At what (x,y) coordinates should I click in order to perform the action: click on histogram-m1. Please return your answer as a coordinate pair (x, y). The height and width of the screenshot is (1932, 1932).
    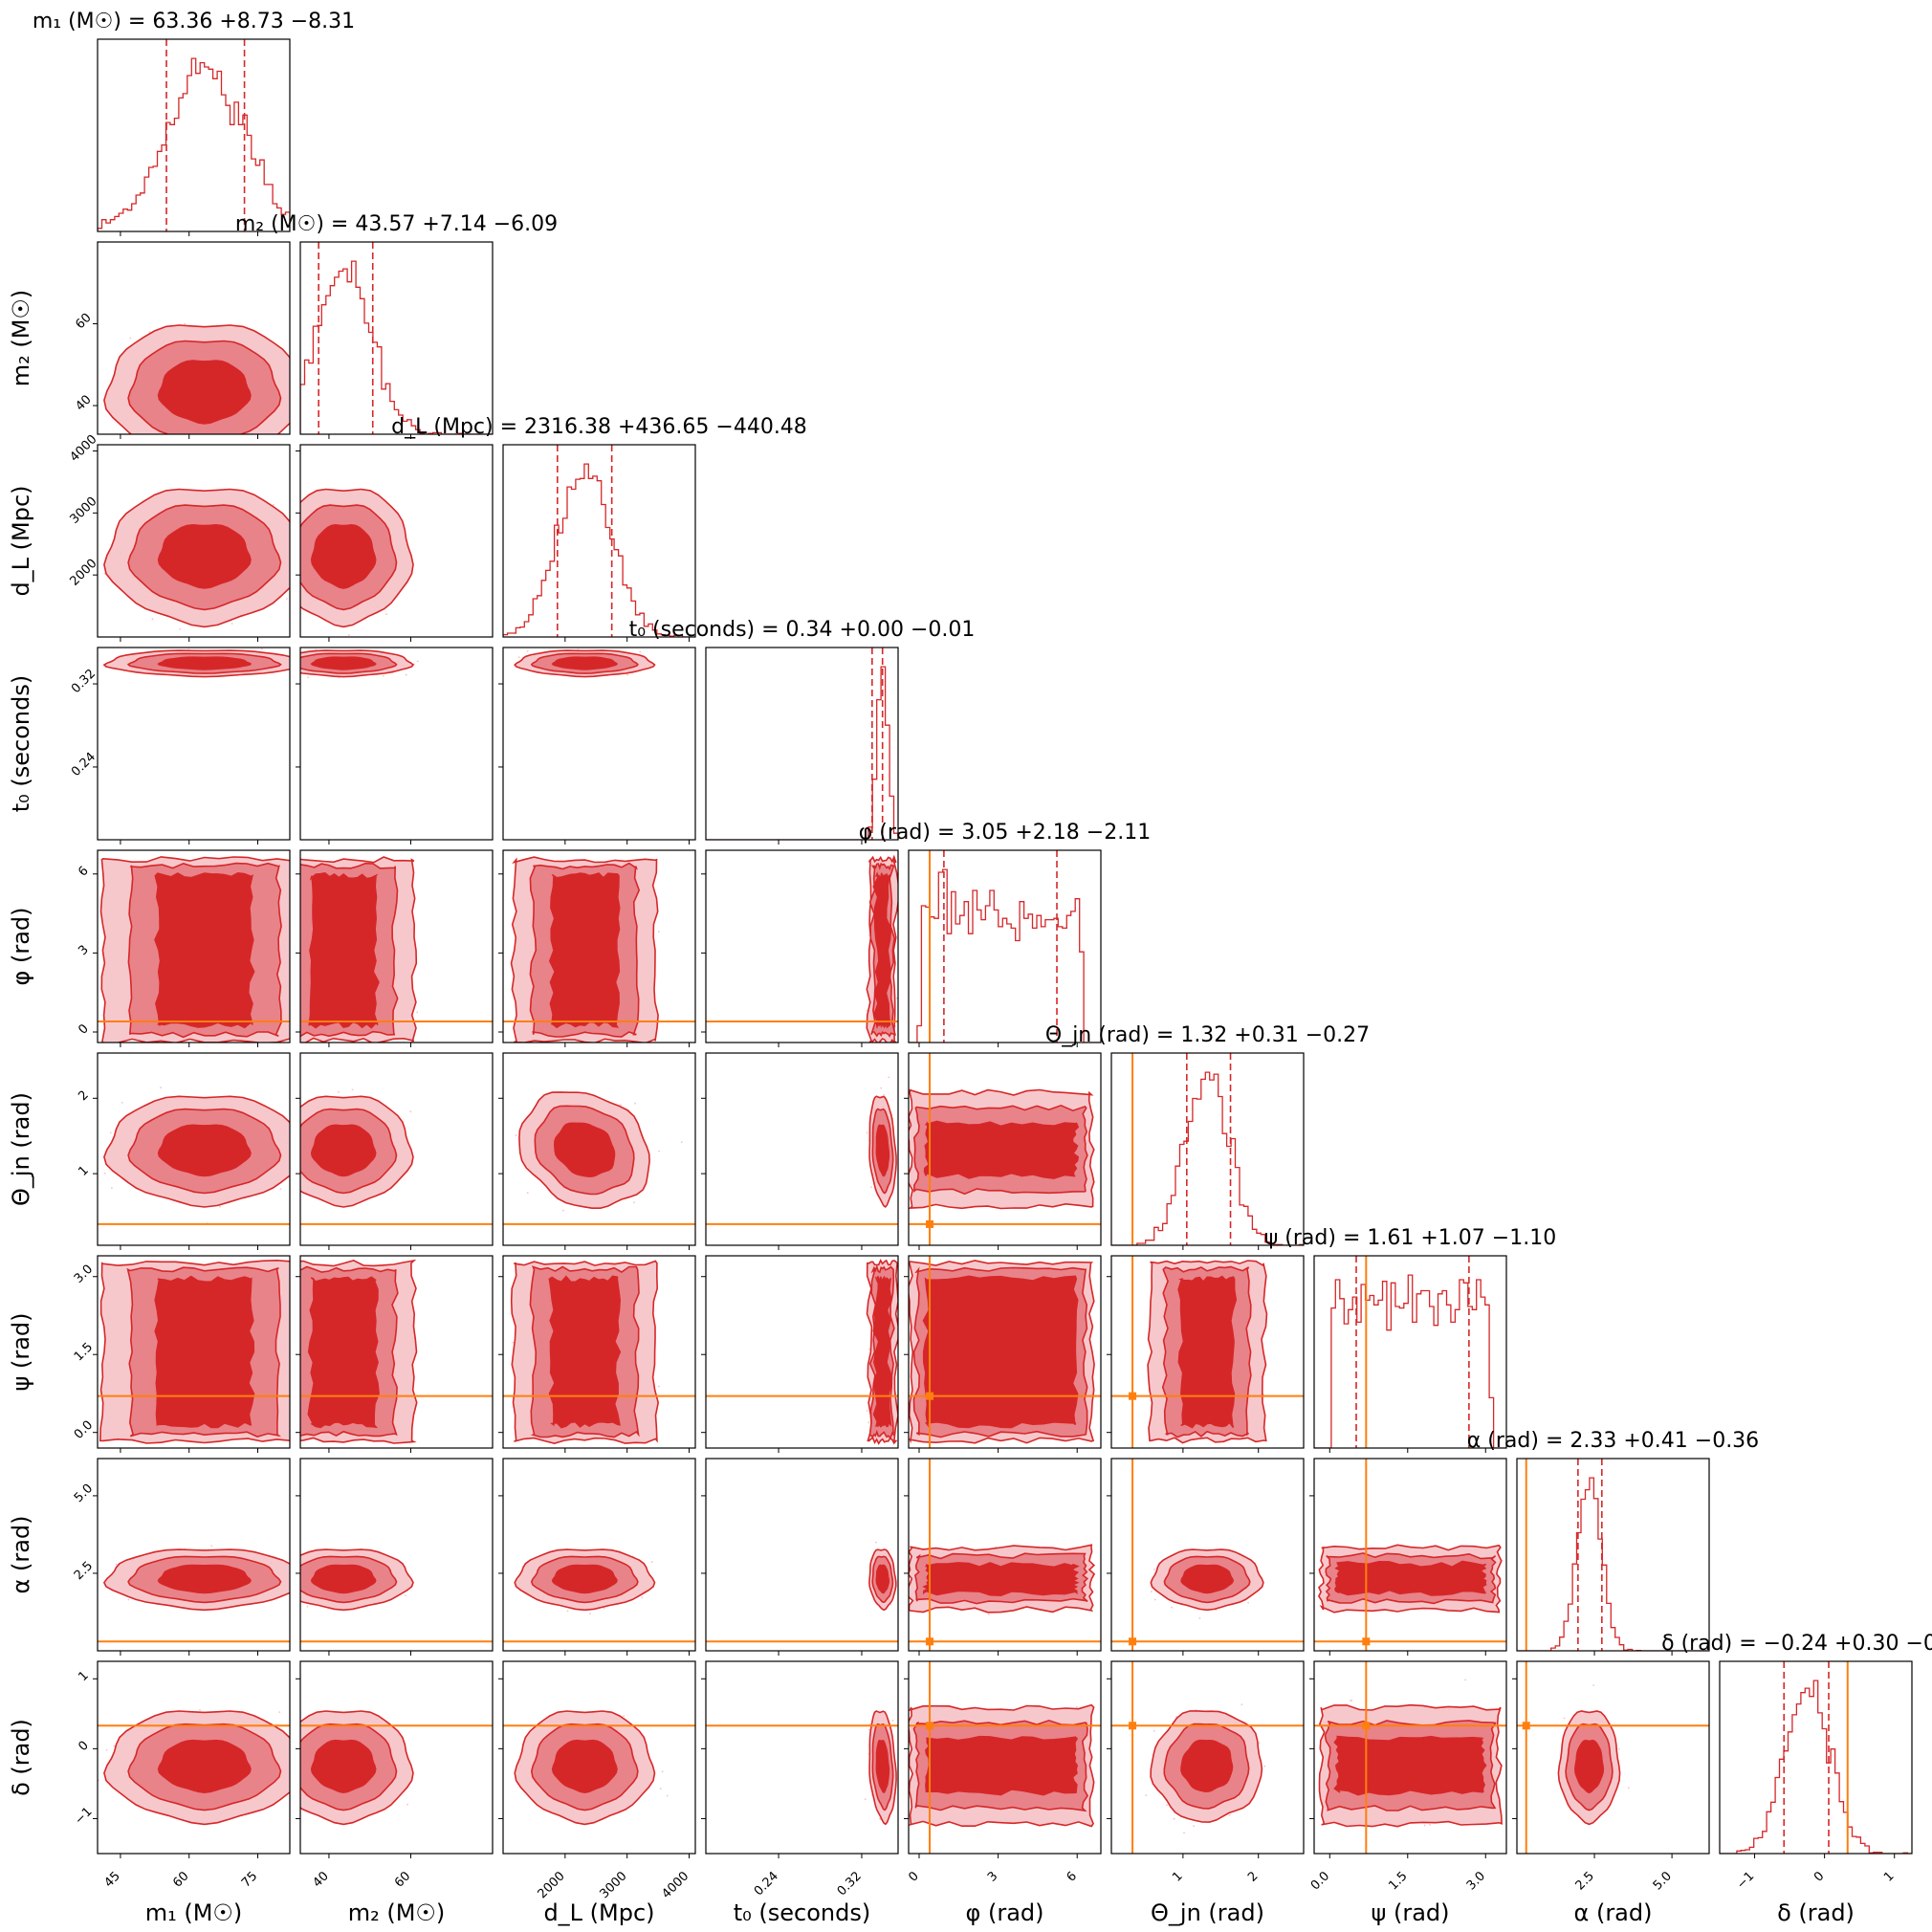
    Looking at the image, I should click on (194, 144).